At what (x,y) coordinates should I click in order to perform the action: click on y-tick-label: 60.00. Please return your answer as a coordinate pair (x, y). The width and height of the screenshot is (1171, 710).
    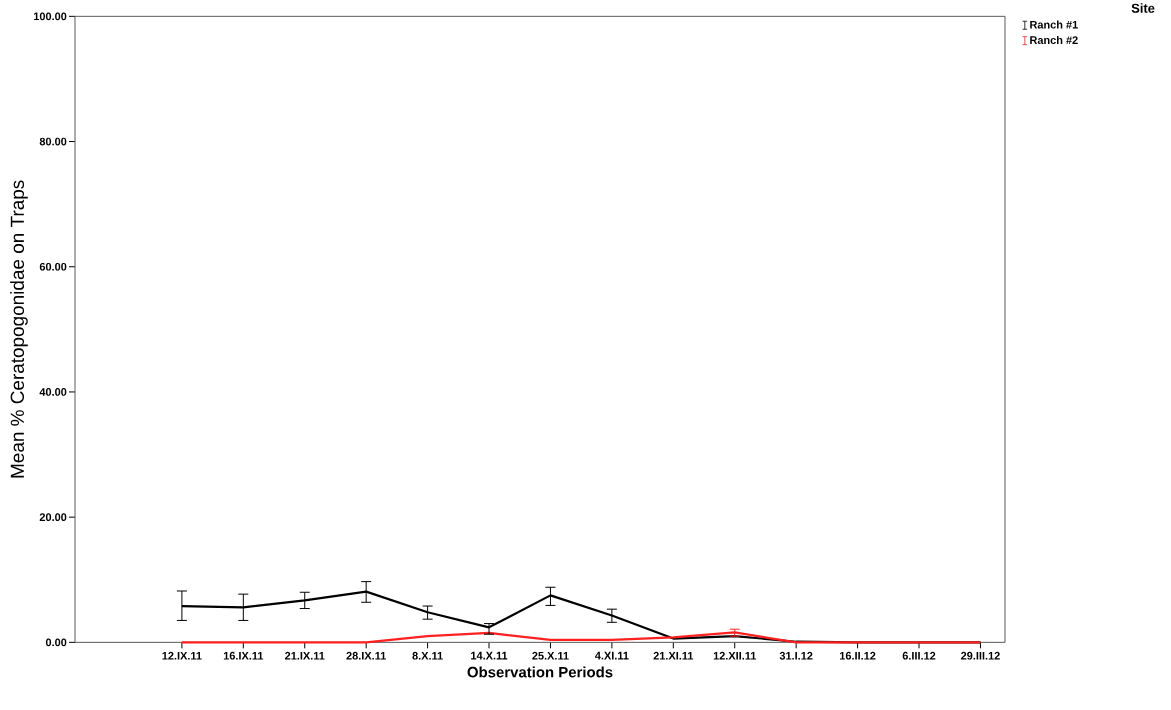
    Looking at the image, I should click on (53, 266).